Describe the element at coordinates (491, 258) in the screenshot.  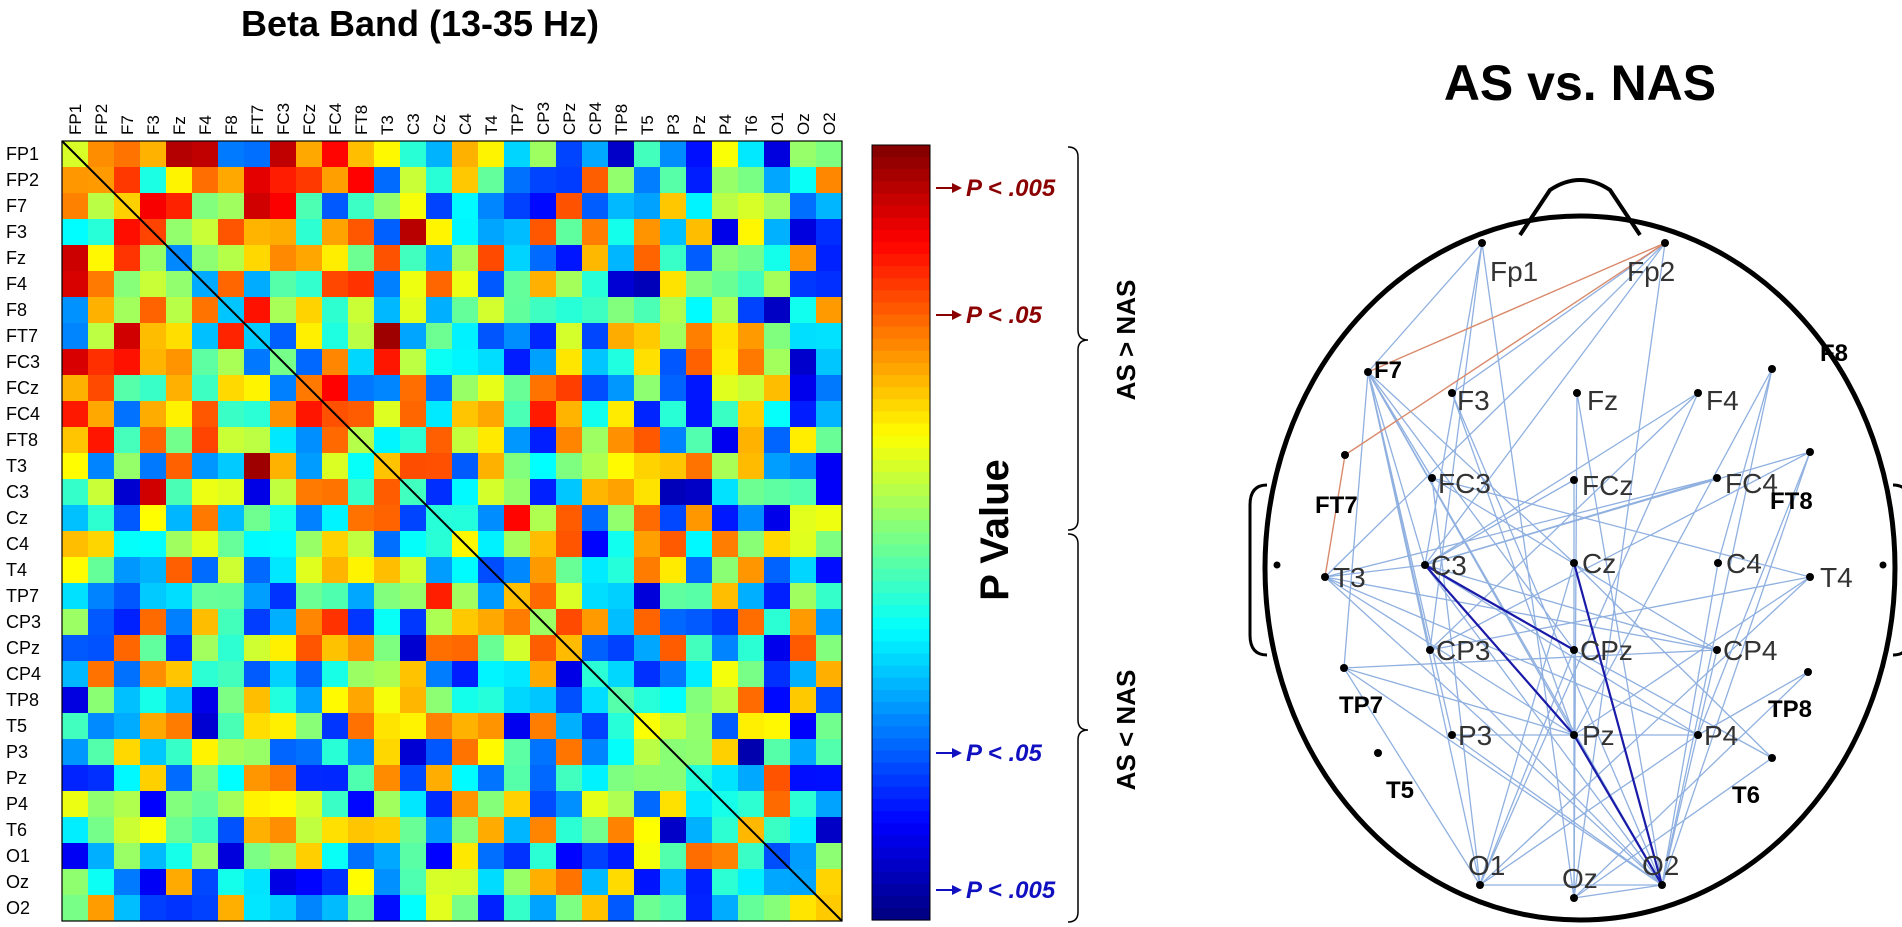
I see `heatmap-cell-Fz-T4` at that location.